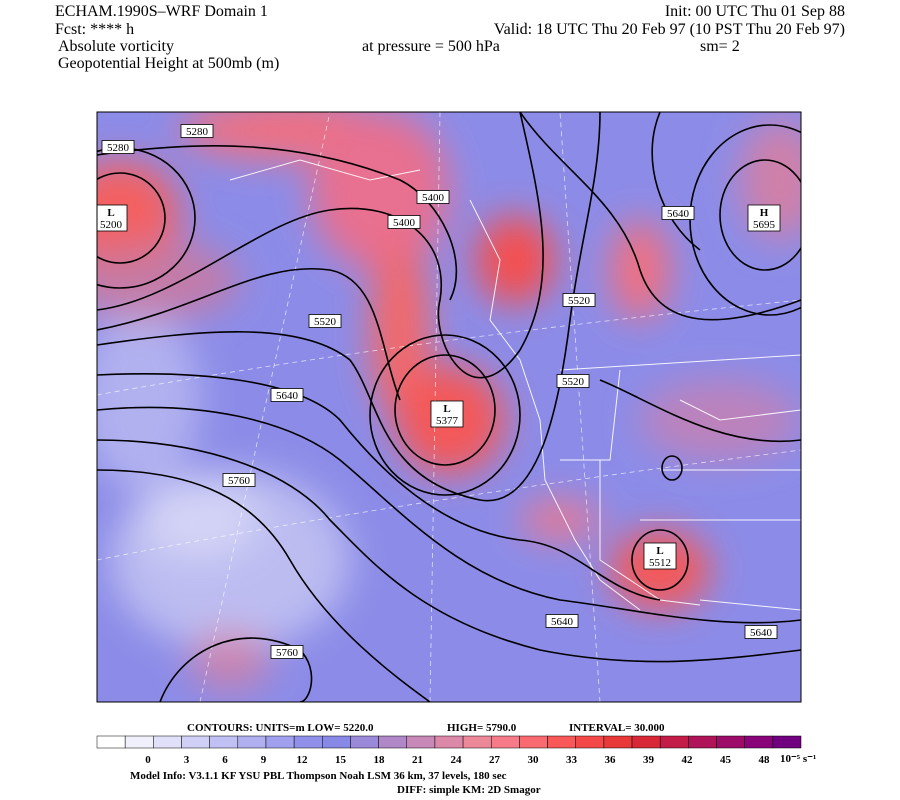 The width and height of the screenshot is (900, 800). I want to click on contour-label: 5695, so click(764, 225).